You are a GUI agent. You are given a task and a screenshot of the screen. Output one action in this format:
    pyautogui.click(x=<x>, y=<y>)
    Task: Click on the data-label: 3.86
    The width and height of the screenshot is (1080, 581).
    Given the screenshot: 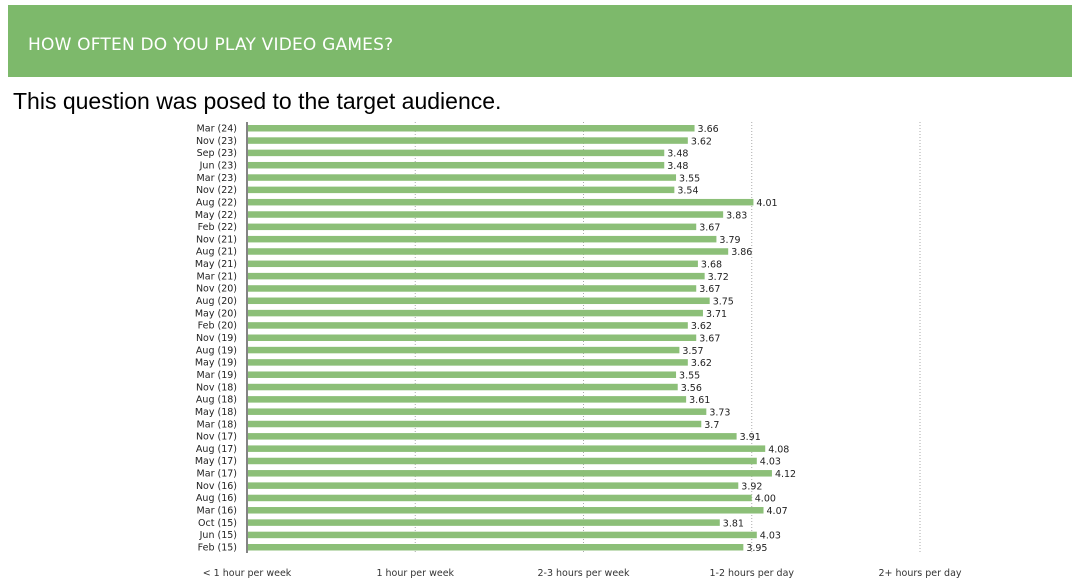 What is the action you would take?
    pyautogui.click(x=741, y=252)
    